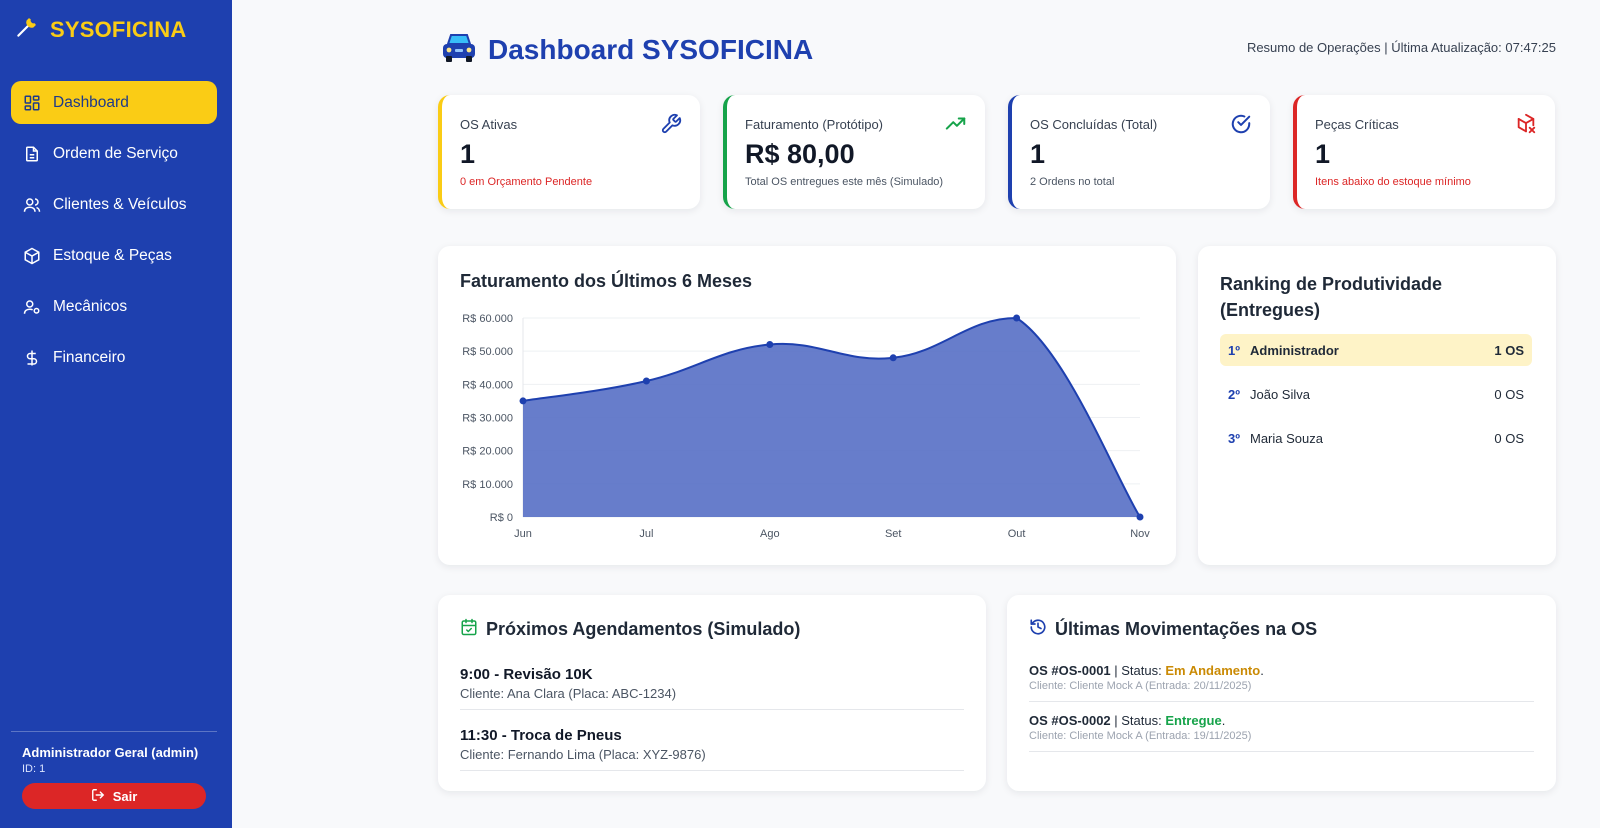 Image resolution: width=1600 pixels, height=828 pixels. I want to click on brand: SYSOFICINA, so click(100, 29).